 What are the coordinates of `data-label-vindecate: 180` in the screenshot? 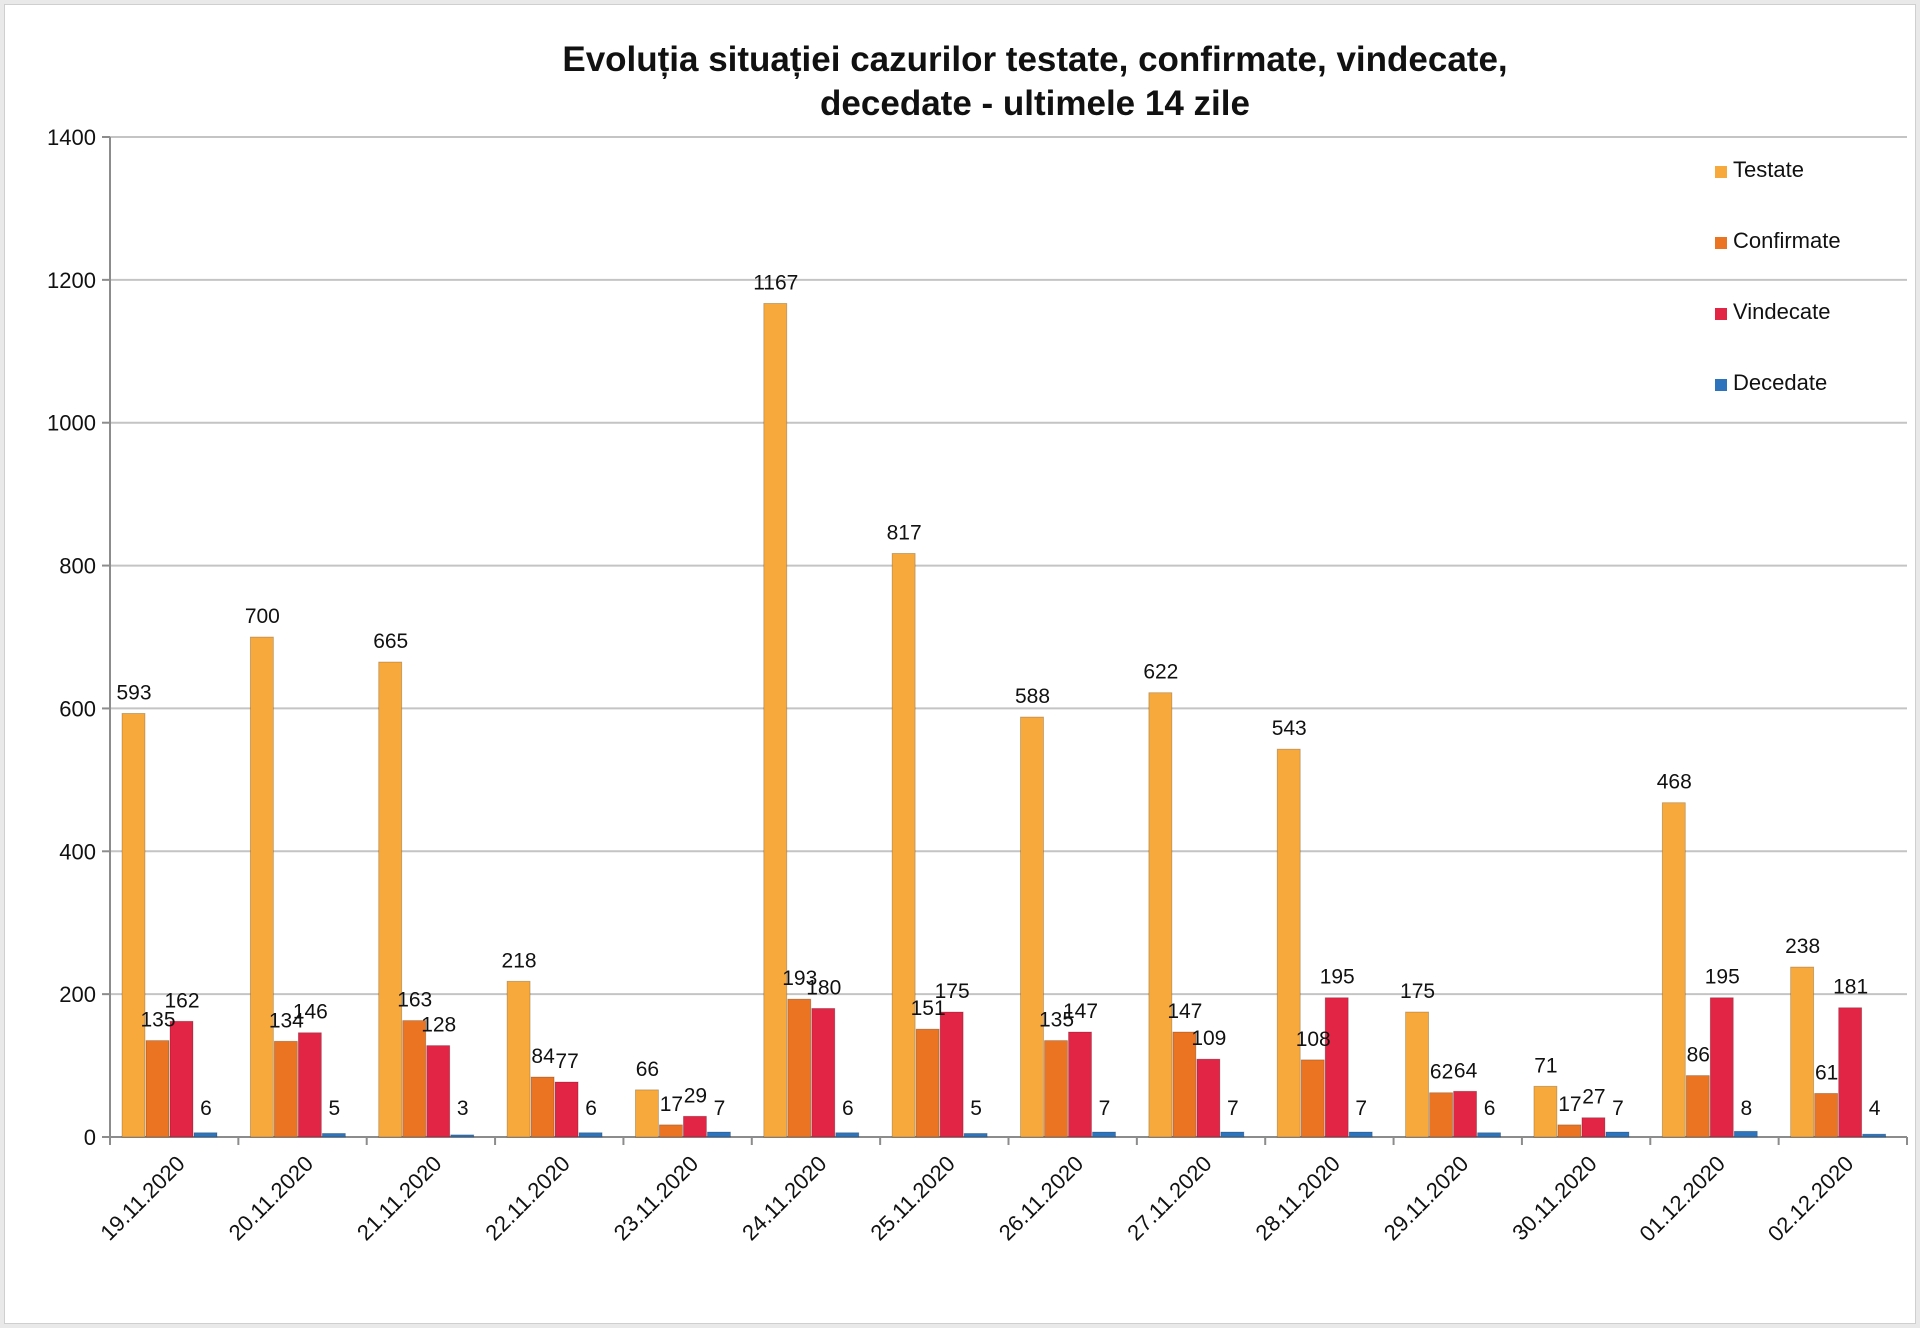 It's located at (823, 987).